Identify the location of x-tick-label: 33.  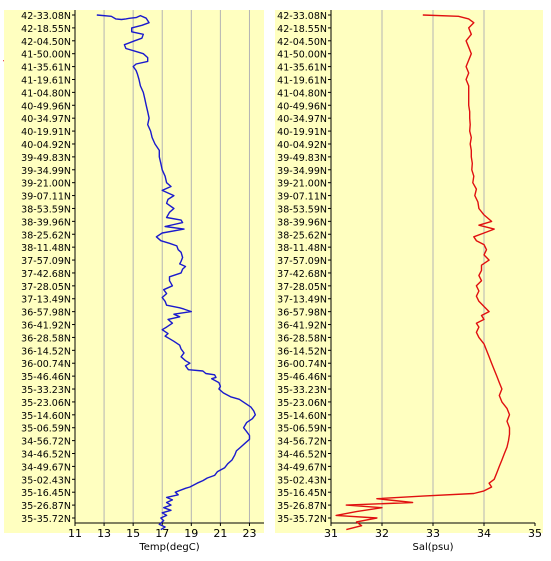
(433, 533).